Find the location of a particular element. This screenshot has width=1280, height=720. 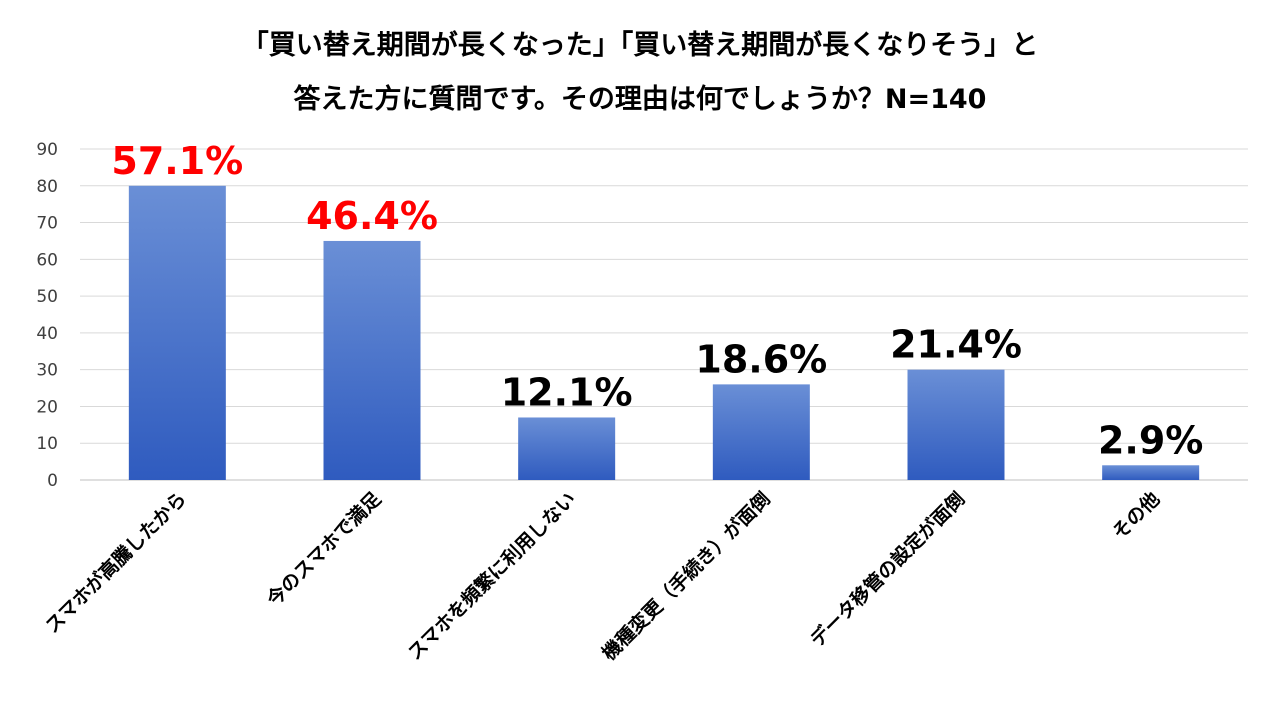

chart-title-line-2: 答えた方に質問です。その理由は何でしょうか？N=140 is located at coordinates (640, 99).